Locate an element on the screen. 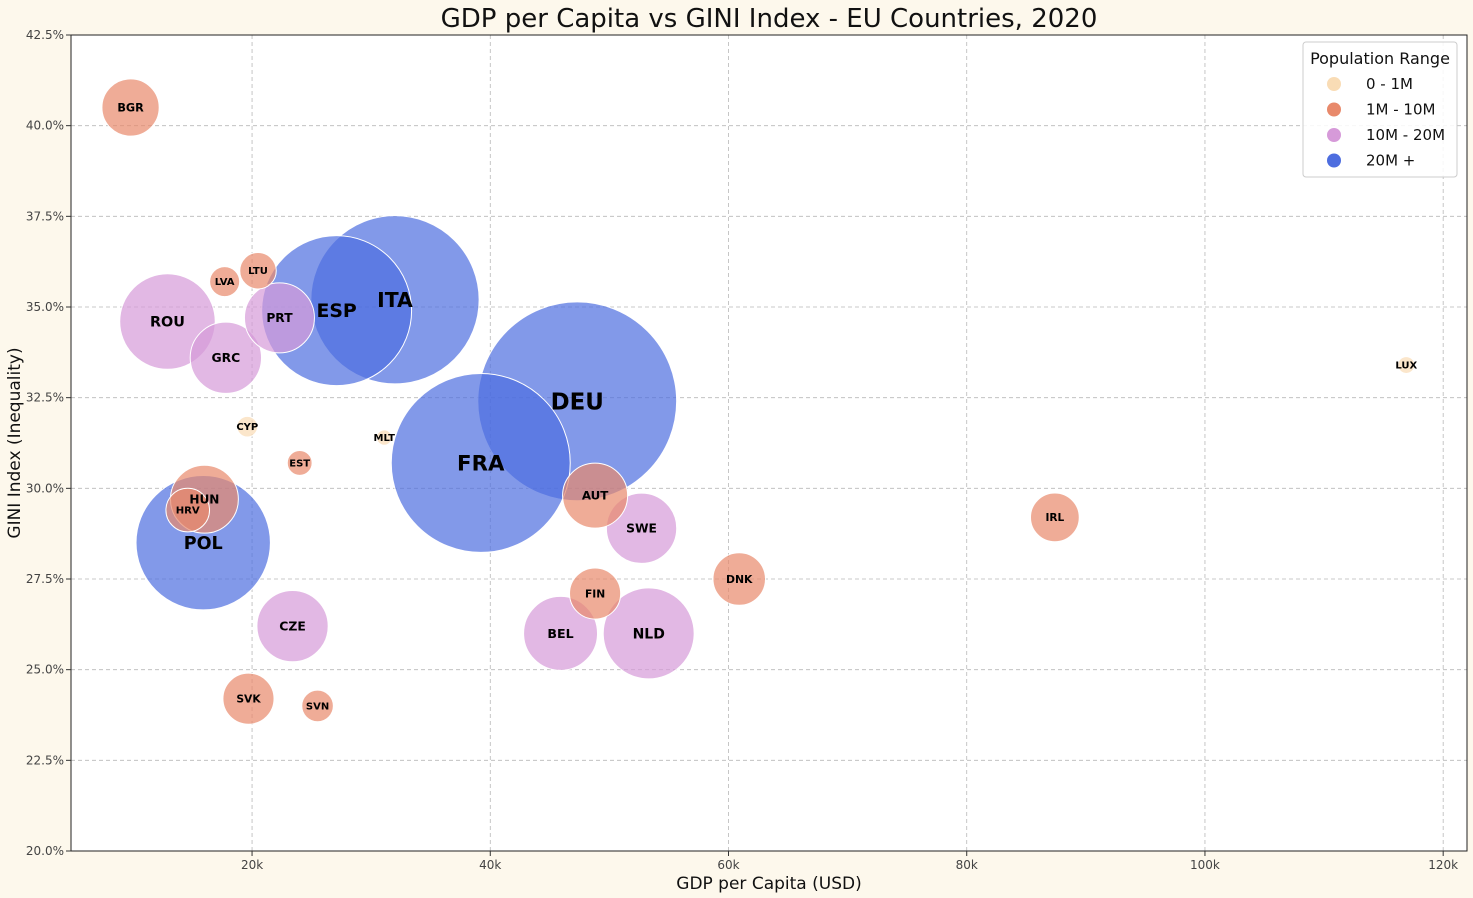  x-axis-label: GDP per Capita (USD) is located at coordinates (768, 884).